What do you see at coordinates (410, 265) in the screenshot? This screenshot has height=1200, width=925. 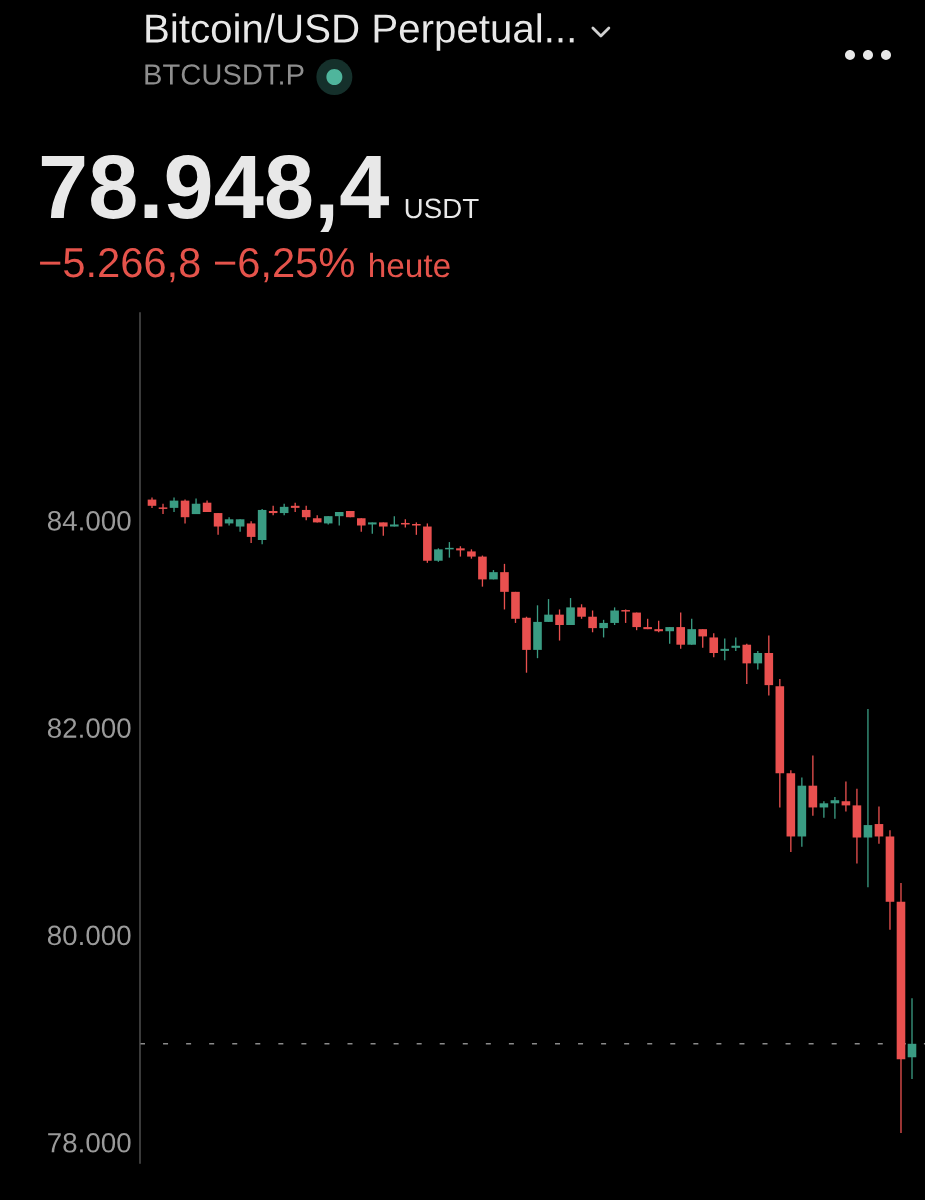 I see `text: heute` at bounding box center [410, 265].